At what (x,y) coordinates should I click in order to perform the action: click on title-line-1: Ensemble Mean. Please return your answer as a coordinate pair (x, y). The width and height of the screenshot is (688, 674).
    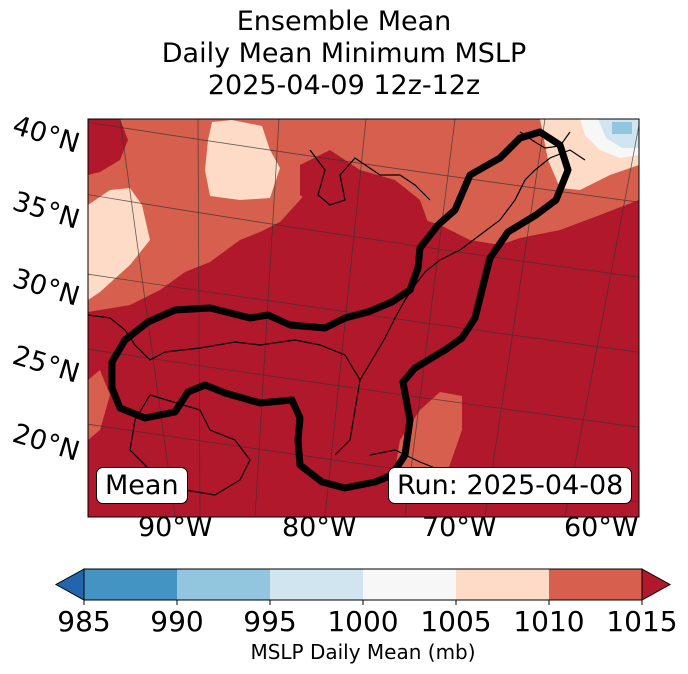
    Looking at the image, I should click on (344, 21).